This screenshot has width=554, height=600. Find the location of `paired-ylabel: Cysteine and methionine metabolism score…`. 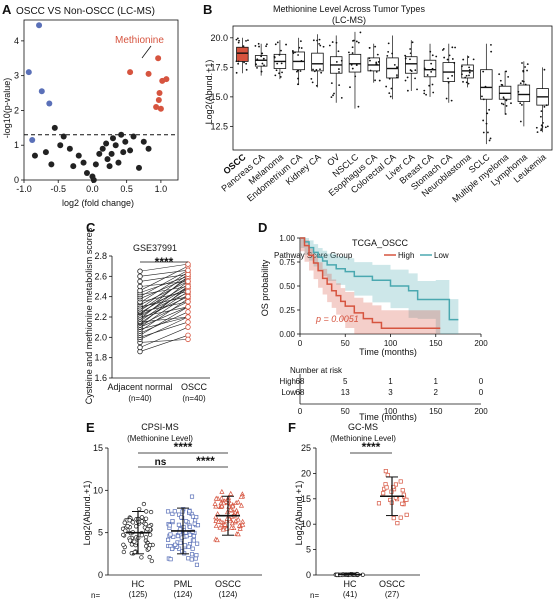

paired-ylabel: Cysteine and methionine metabolism score… is located at coordinates (89, 315).